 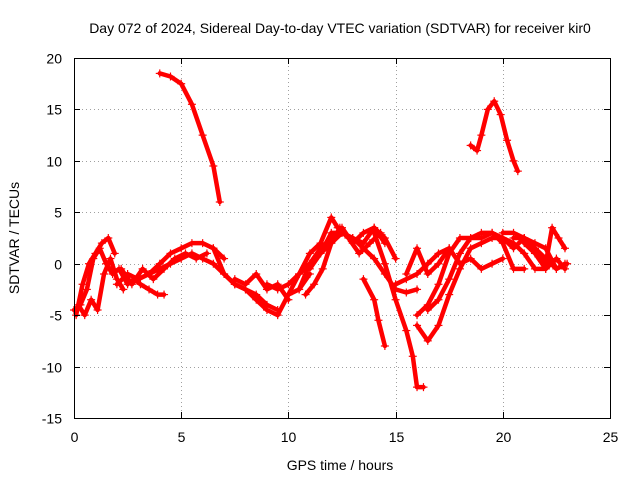 What do you see at coordinates (54, 162) in the screenshot?
I see `y-tick-label: 10` at bounding box center [54, 162].